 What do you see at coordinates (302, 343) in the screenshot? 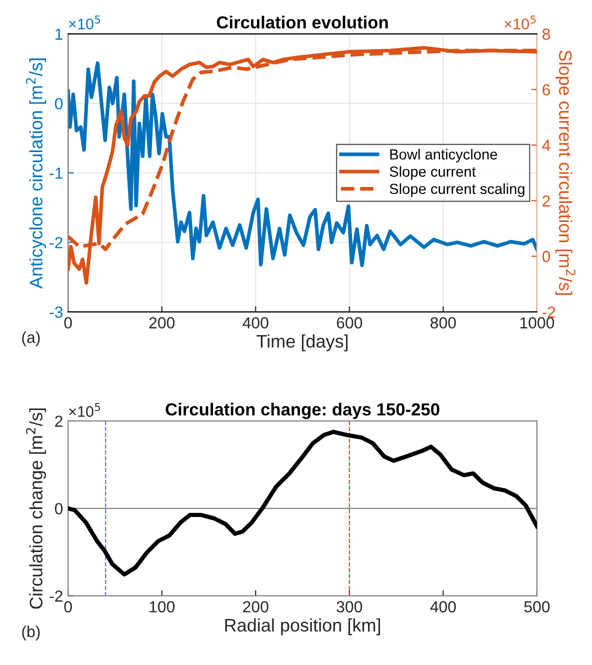
I see `x-axis-title: Time [days]` at bounding box center [302, 343].